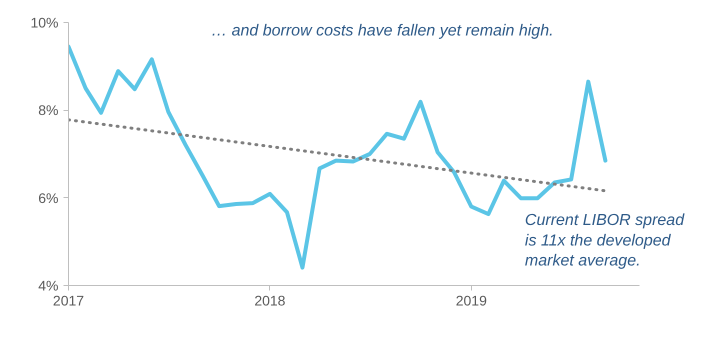  I want to click on annotation: … and borrow costs have fallen yet remain high., so click(382, 31).